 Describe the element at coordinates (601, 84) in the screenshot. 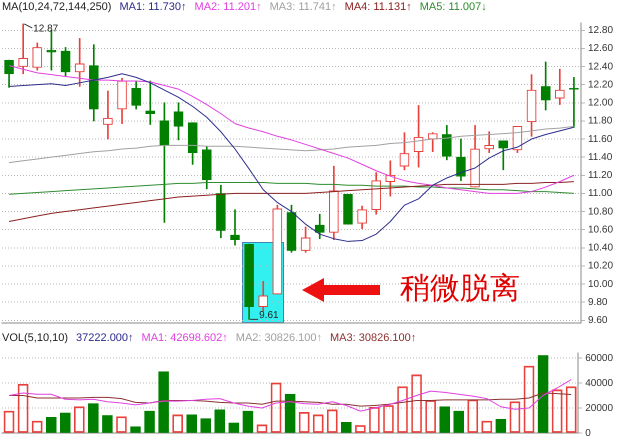

I see `y-tick-label: 12.20` at that location.